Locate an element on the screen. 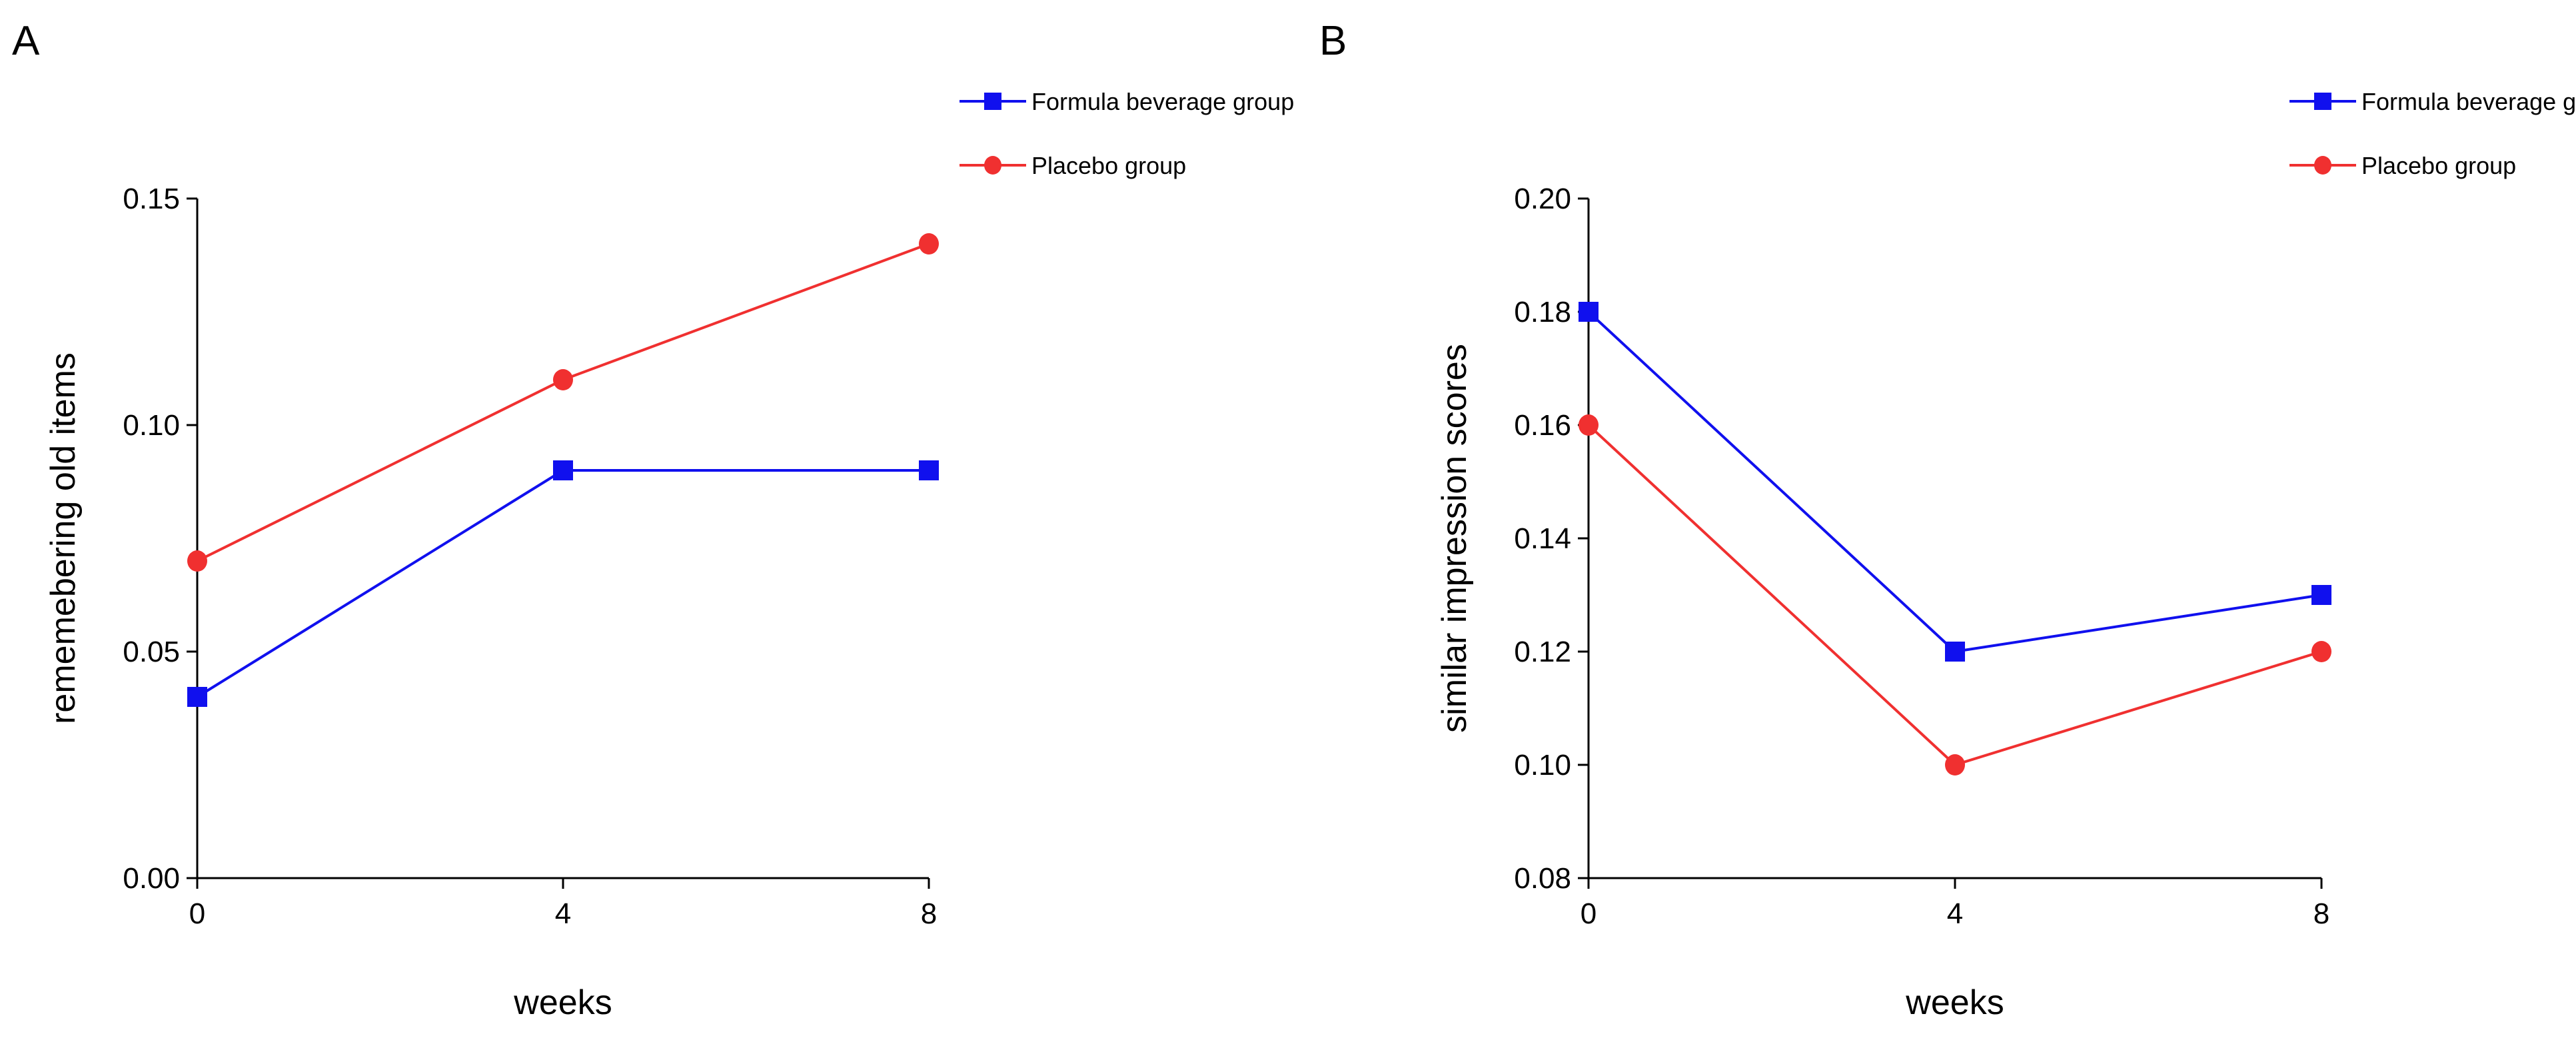 The width and height of the screenshot is (2576, 1052). panel-label: A is located at coordinates (26, 41).